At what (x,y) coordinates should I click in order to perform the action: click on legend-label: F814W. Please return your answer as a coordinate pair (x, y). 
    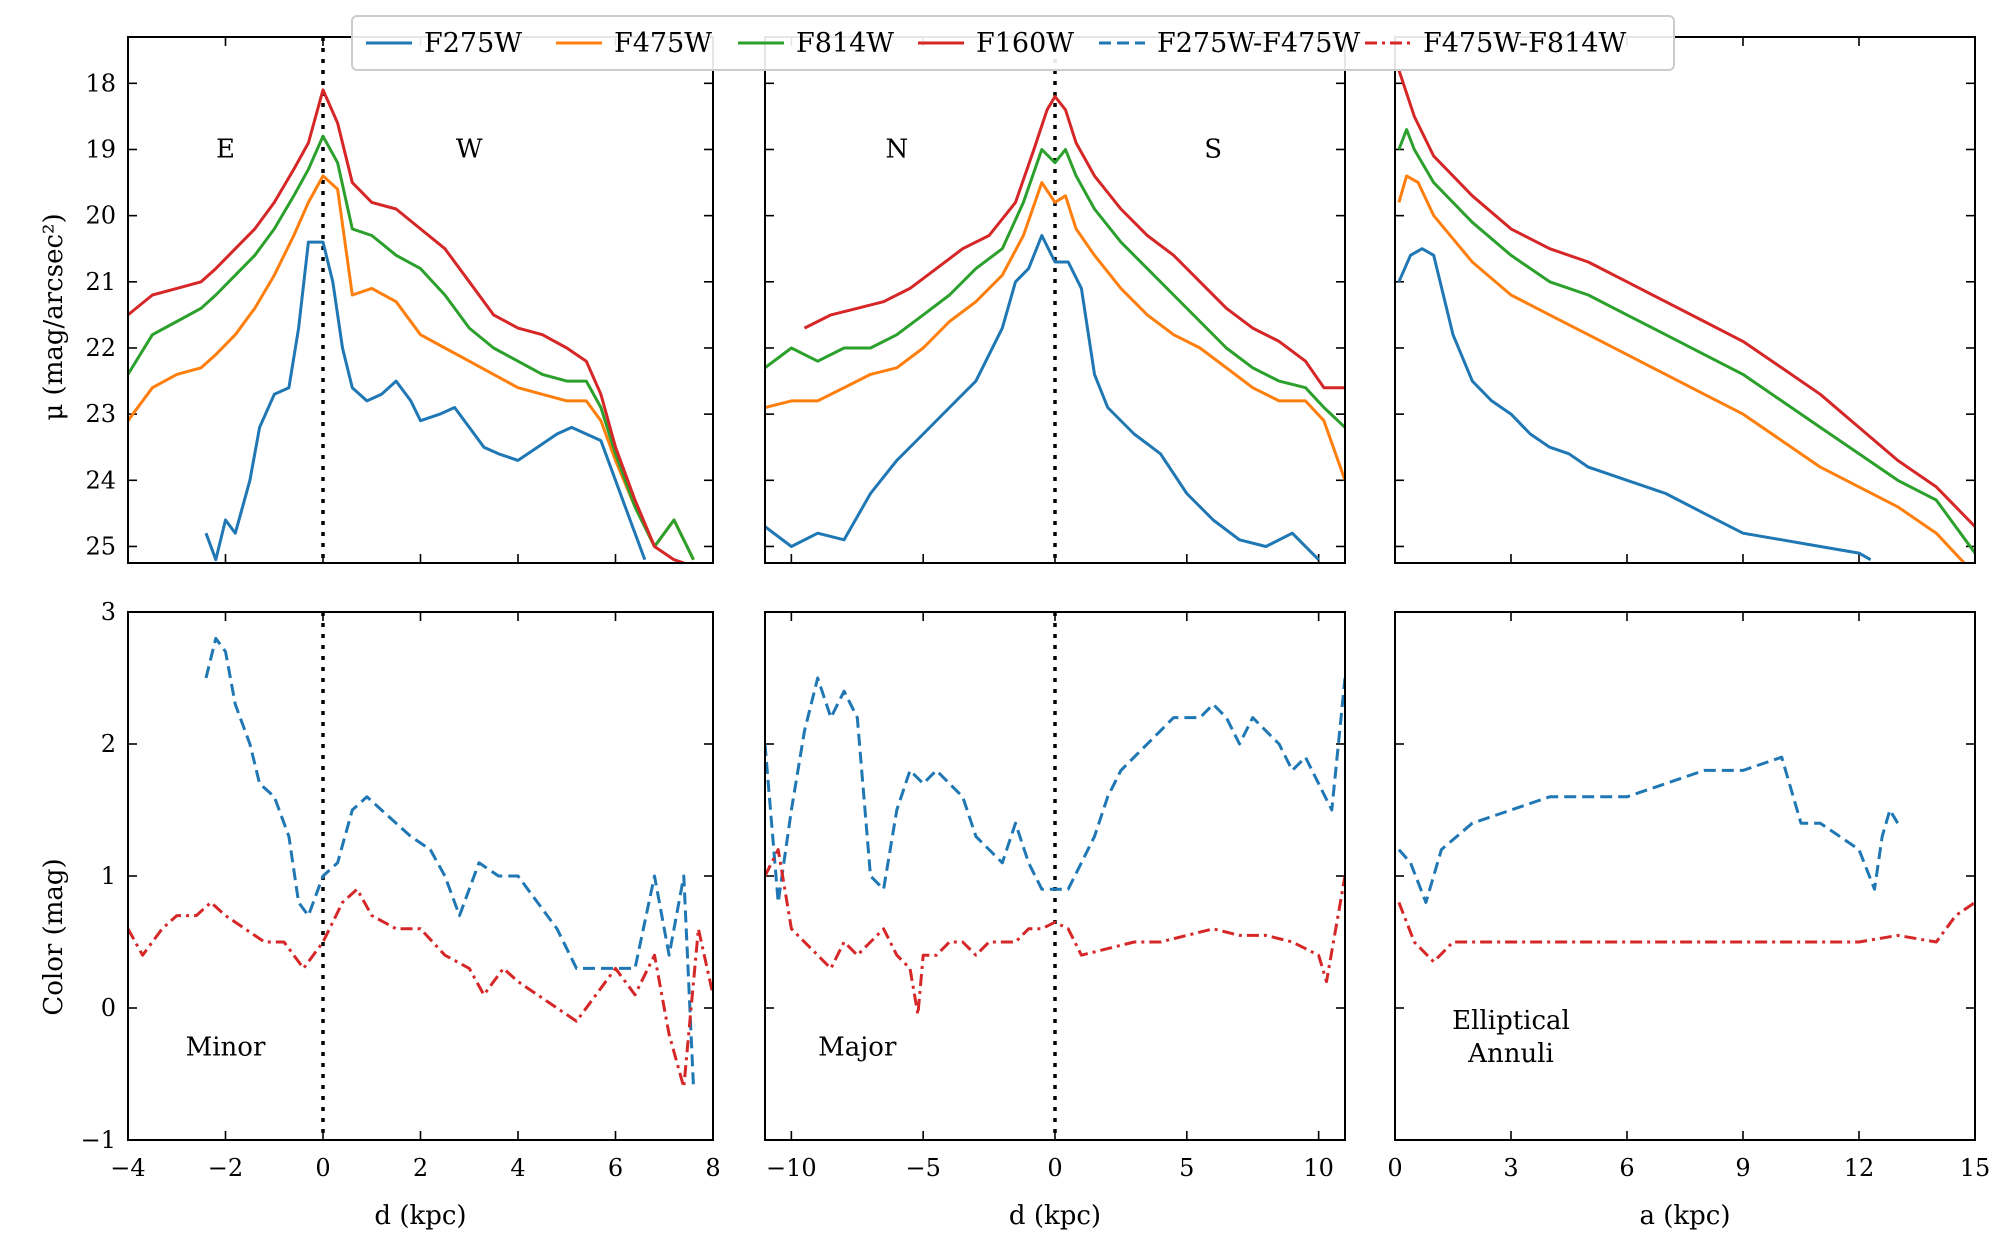
    Looking at the image, I should click on (845, 43).